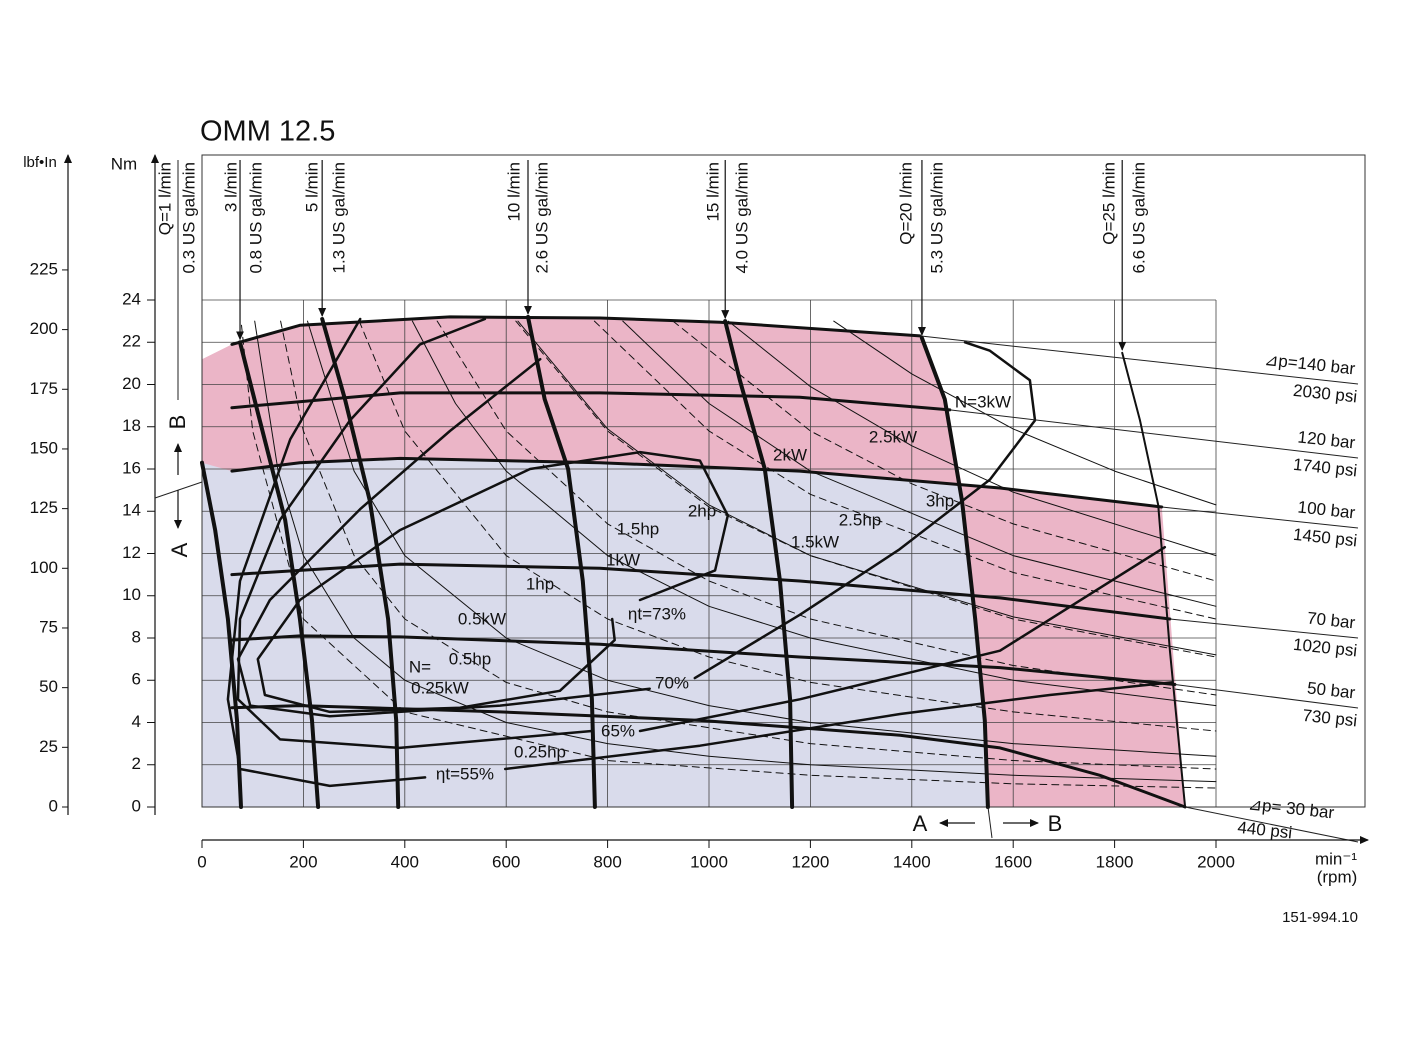 This screenshot has width=1401, height=1051. What do you see at coordinates (815, 541) in the screenshot?
I see `power-label: 1.5kW` at bounding box center [815, 541].